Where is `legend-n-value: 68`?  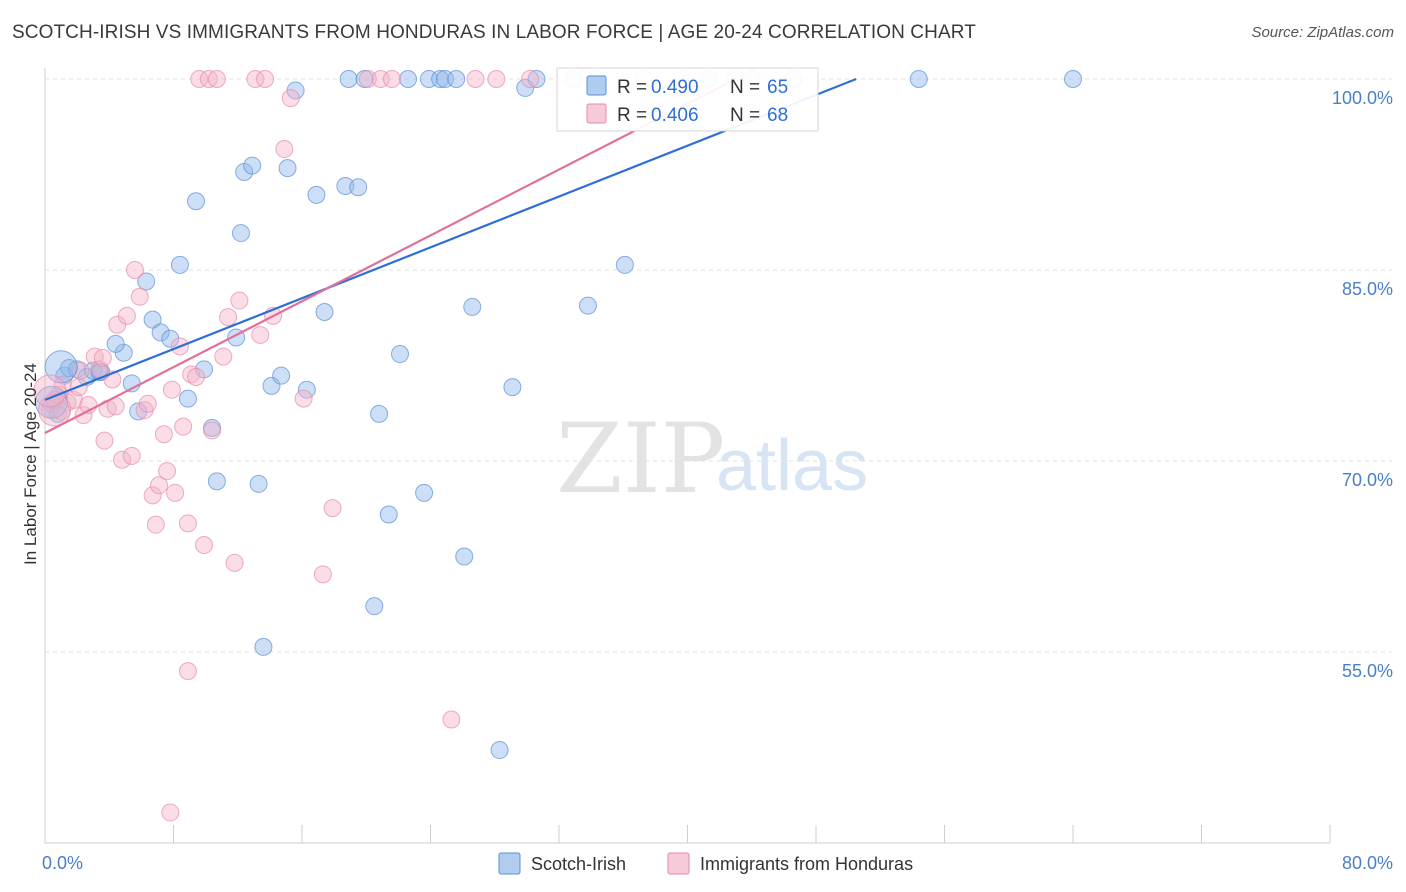 legend-n-value: 68 is located at coordinates (777, 115).